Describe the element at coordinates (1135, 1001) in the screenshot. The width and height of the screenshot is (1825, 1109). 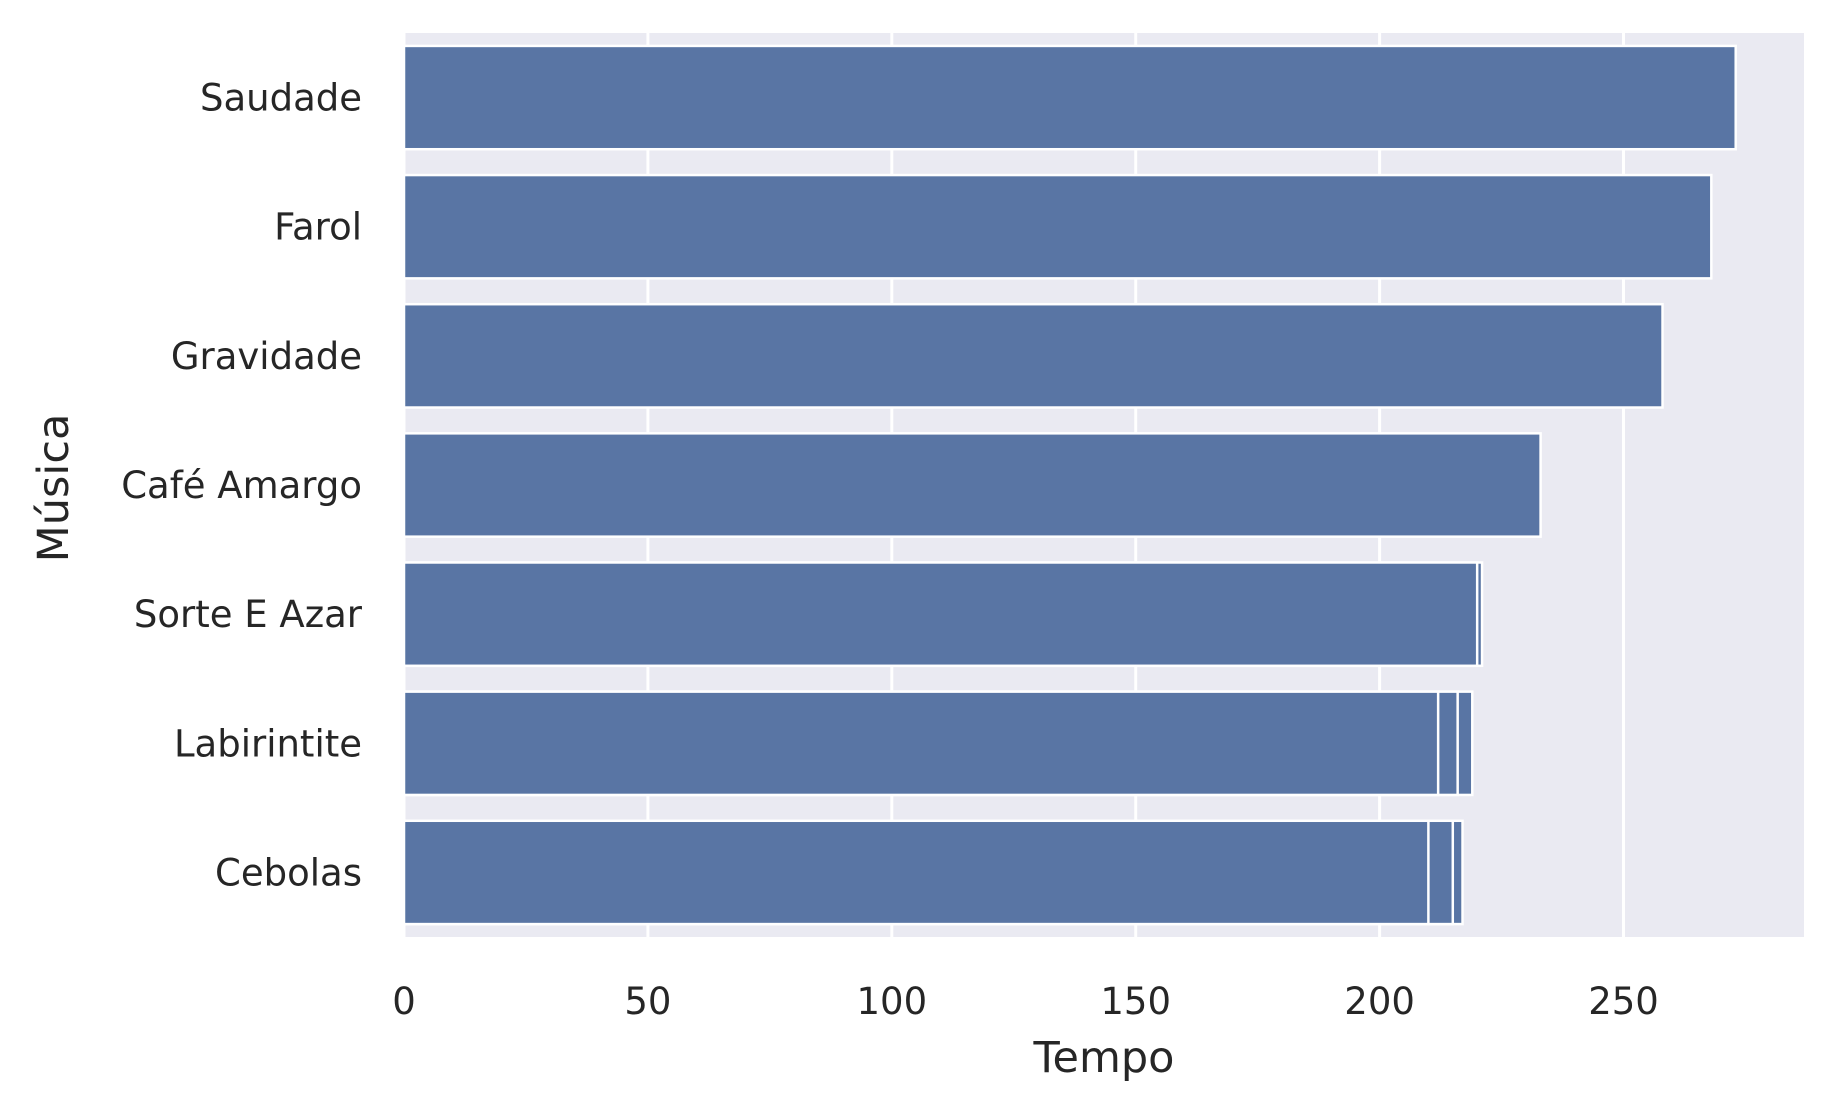
I see `x-tick-label: 150` at that location.